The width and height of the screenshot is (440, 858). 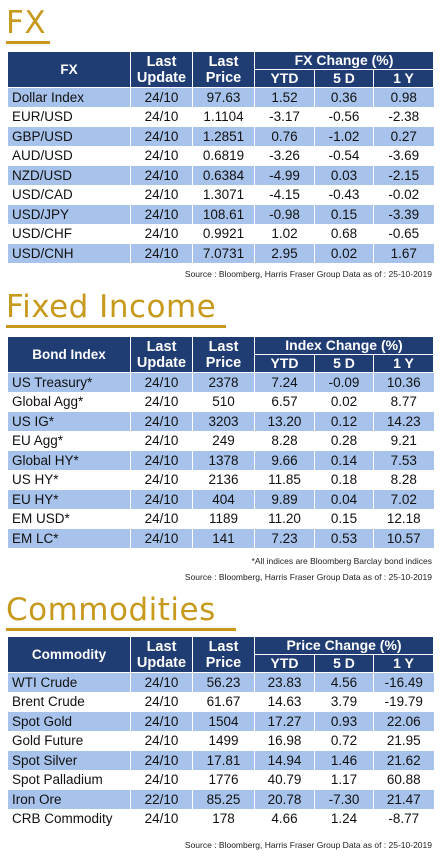 I want to click on fixed-income-cell-5d: 0.04, so click(x=344, y=499).